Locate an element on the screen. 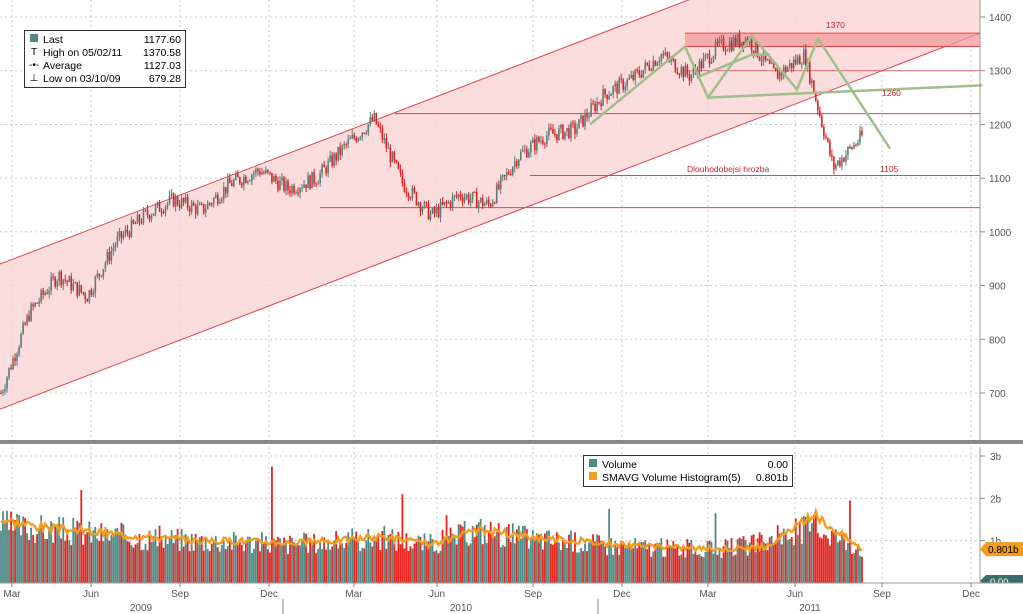  volume-axis-label: 3b is located at coordinates (996, 457).